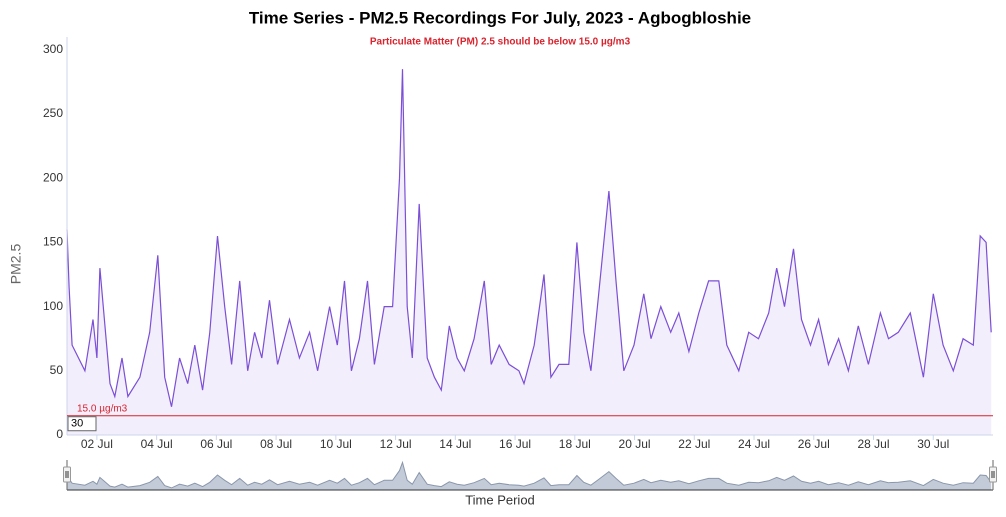 The width and height of the screenshot is (1006, 517). What do you see at coordinates (814, 444) in the screenshot?
I see `x-tick-label: 26 Jul` at bounding box center [814, 444].